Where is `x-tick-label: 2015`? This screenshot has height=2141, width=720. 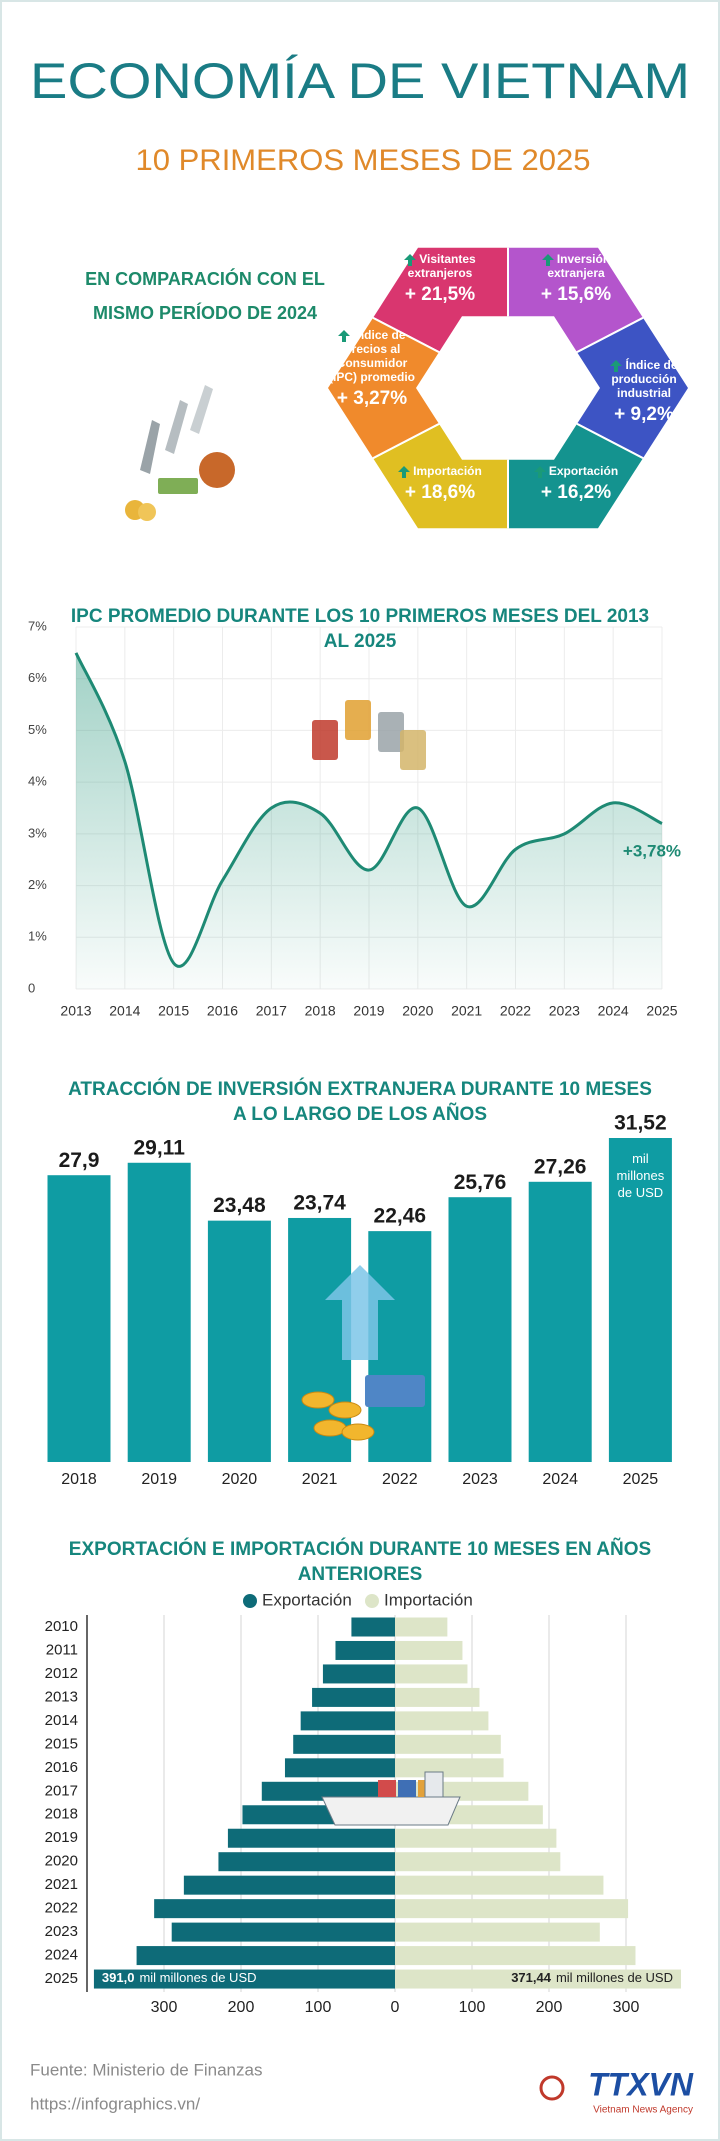
x-tick-label: 2015 is located at coordinates (173, 1011).